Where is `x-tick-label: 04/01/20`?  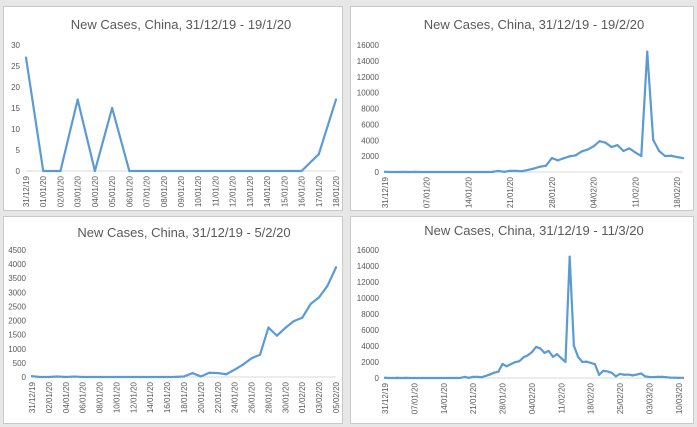 x-tick-label: 04/01/20 is located at coordinates (95, 191).